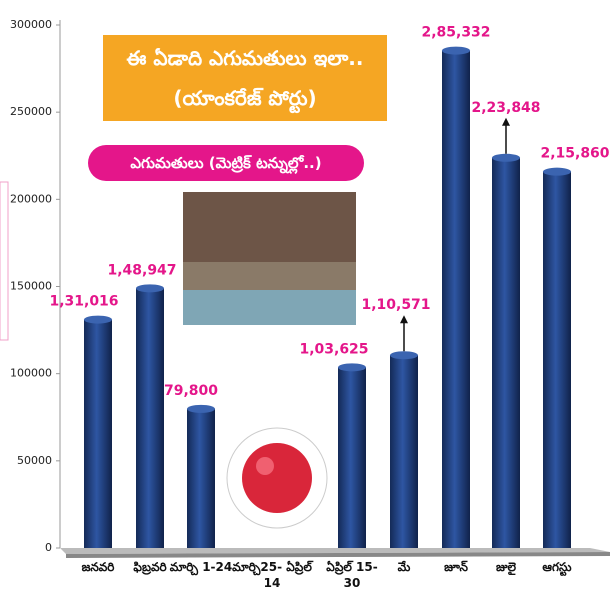 The height and width of the screenshot is (613, 614). I want to click on value-label: 79,800, so click(191, 391).